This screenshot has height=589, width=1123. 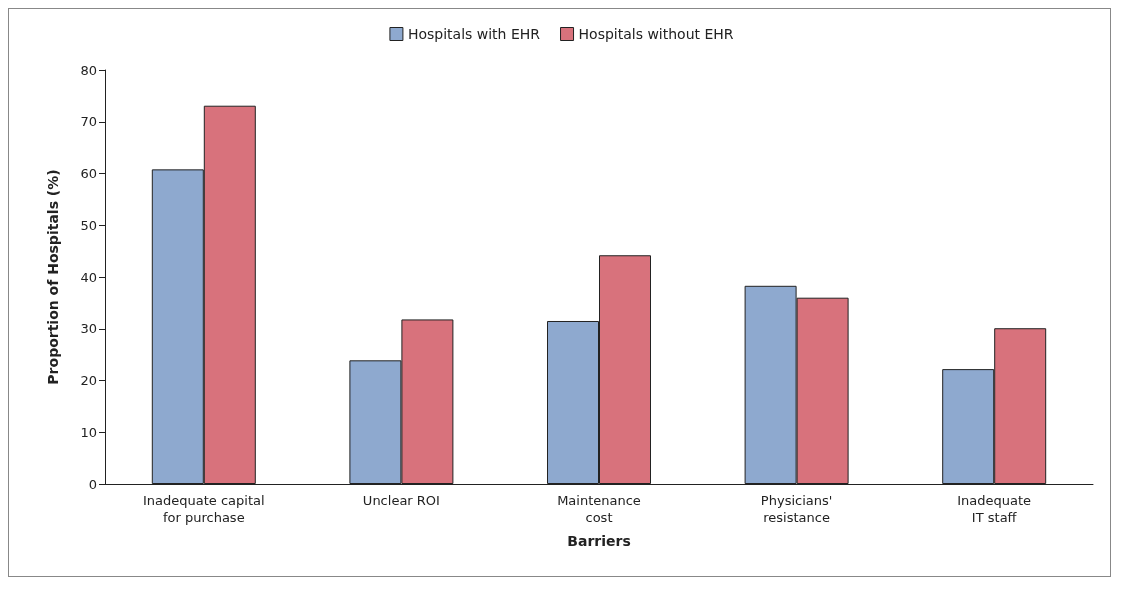 What do you see at coordinates (88, 432) in the screenshot?
I see `y-tick-label: 10` at bounding box center [88, 432].